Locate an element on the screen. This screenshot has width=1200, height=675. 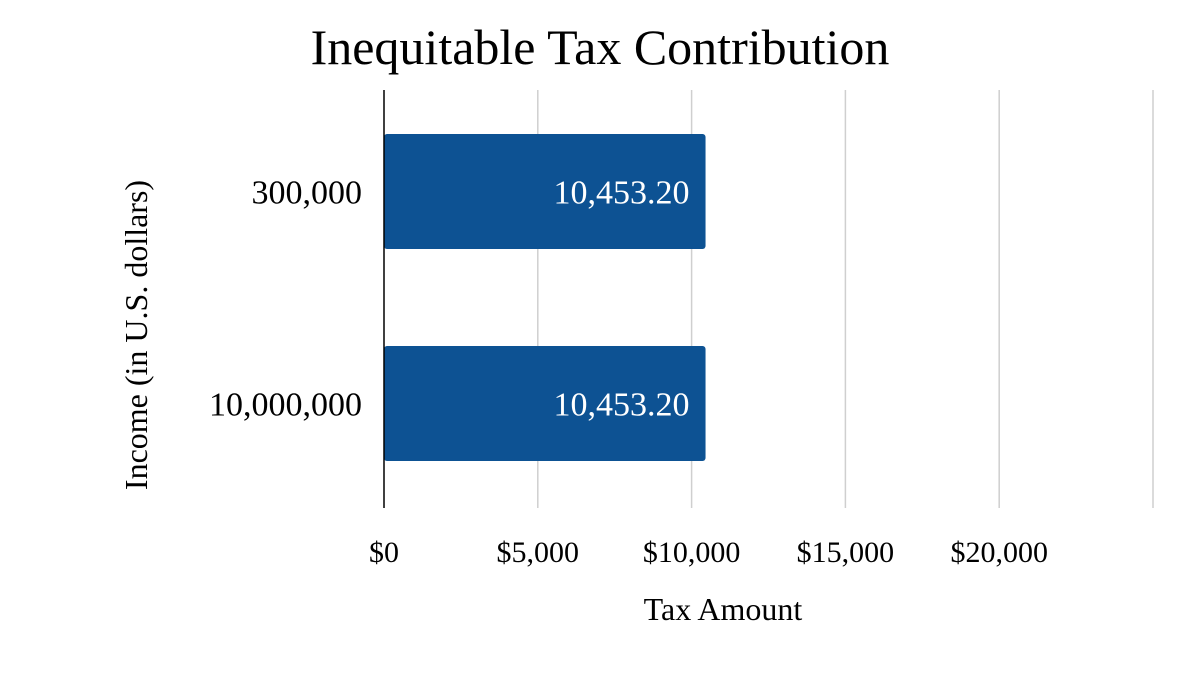
x-tick-labels: $0 $5,000 $10,000 $15,000 $20,000 is located at coordinates (708, 552).